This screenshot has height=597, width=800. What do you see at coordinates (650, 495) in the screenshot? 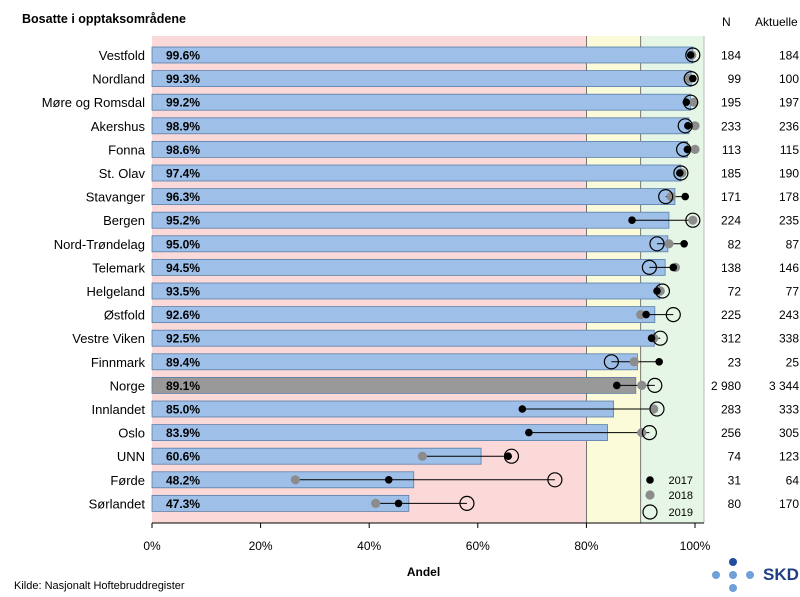
I see `legend-marker-2018` at bounding box center [650, 495].